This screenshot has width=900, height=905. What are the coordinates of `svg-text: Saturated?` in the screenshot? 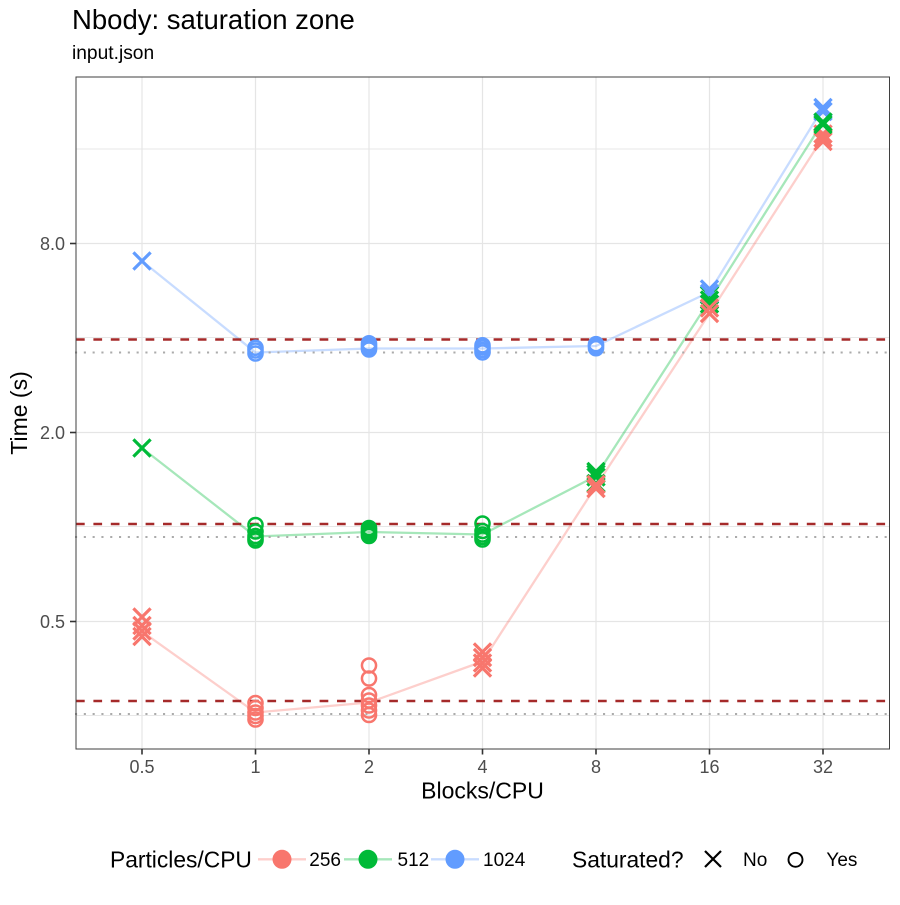 It's located at (628, 860).